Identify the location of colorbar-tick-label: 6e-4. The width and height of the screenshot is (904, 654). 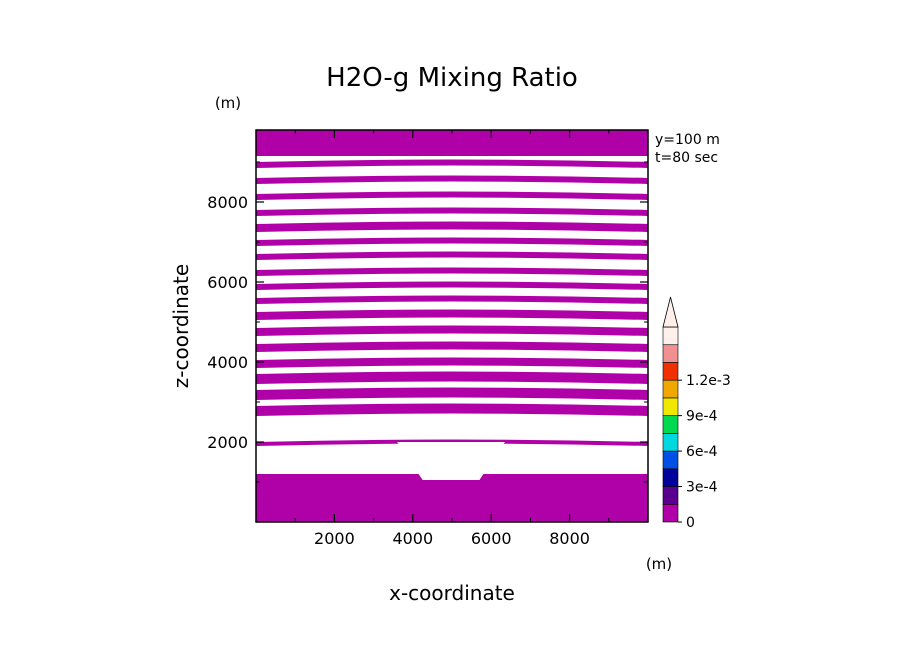
(702, 452).